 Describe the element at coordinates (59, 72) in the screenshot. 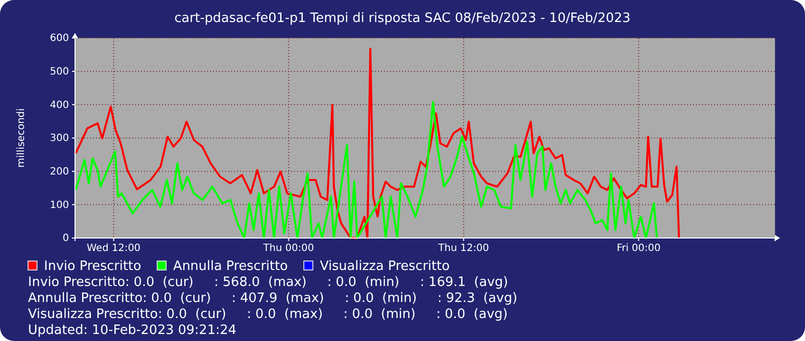

I see `y-tick-label: 500` at that location.